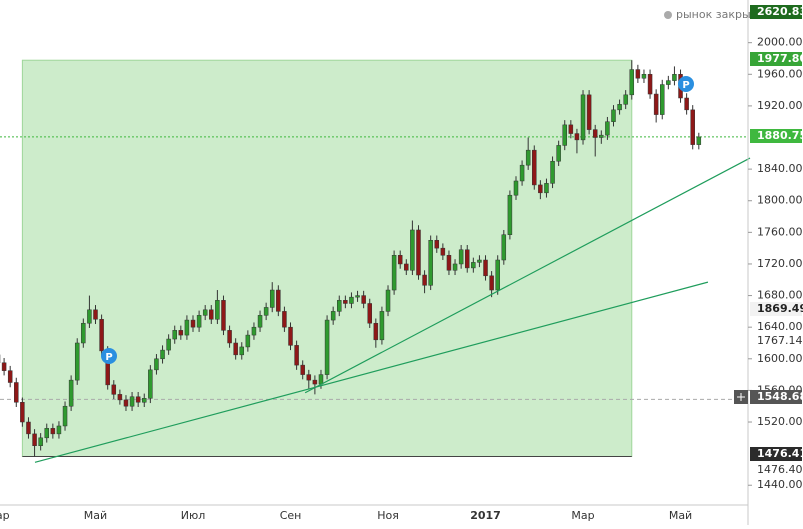 This screenshot has height=529, width=803. Describe the element at coordinates (780, 200) in the screenshot. I see `y-tick-label: 1800.00` at that location.